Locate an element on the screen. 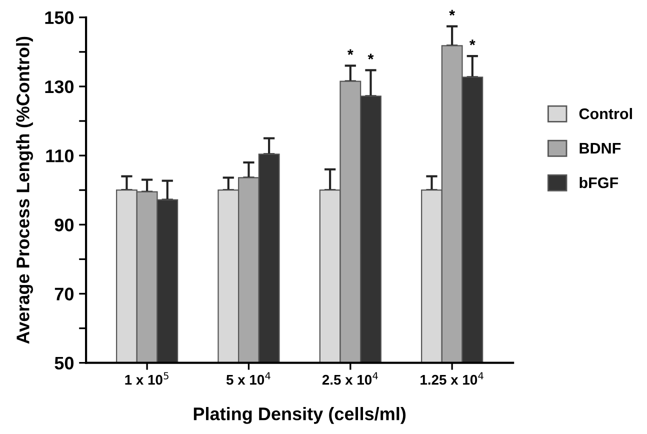 The height and width of the screenshot is (434, 647). y-tick-label: 150 is located at coordinates (59, 17).